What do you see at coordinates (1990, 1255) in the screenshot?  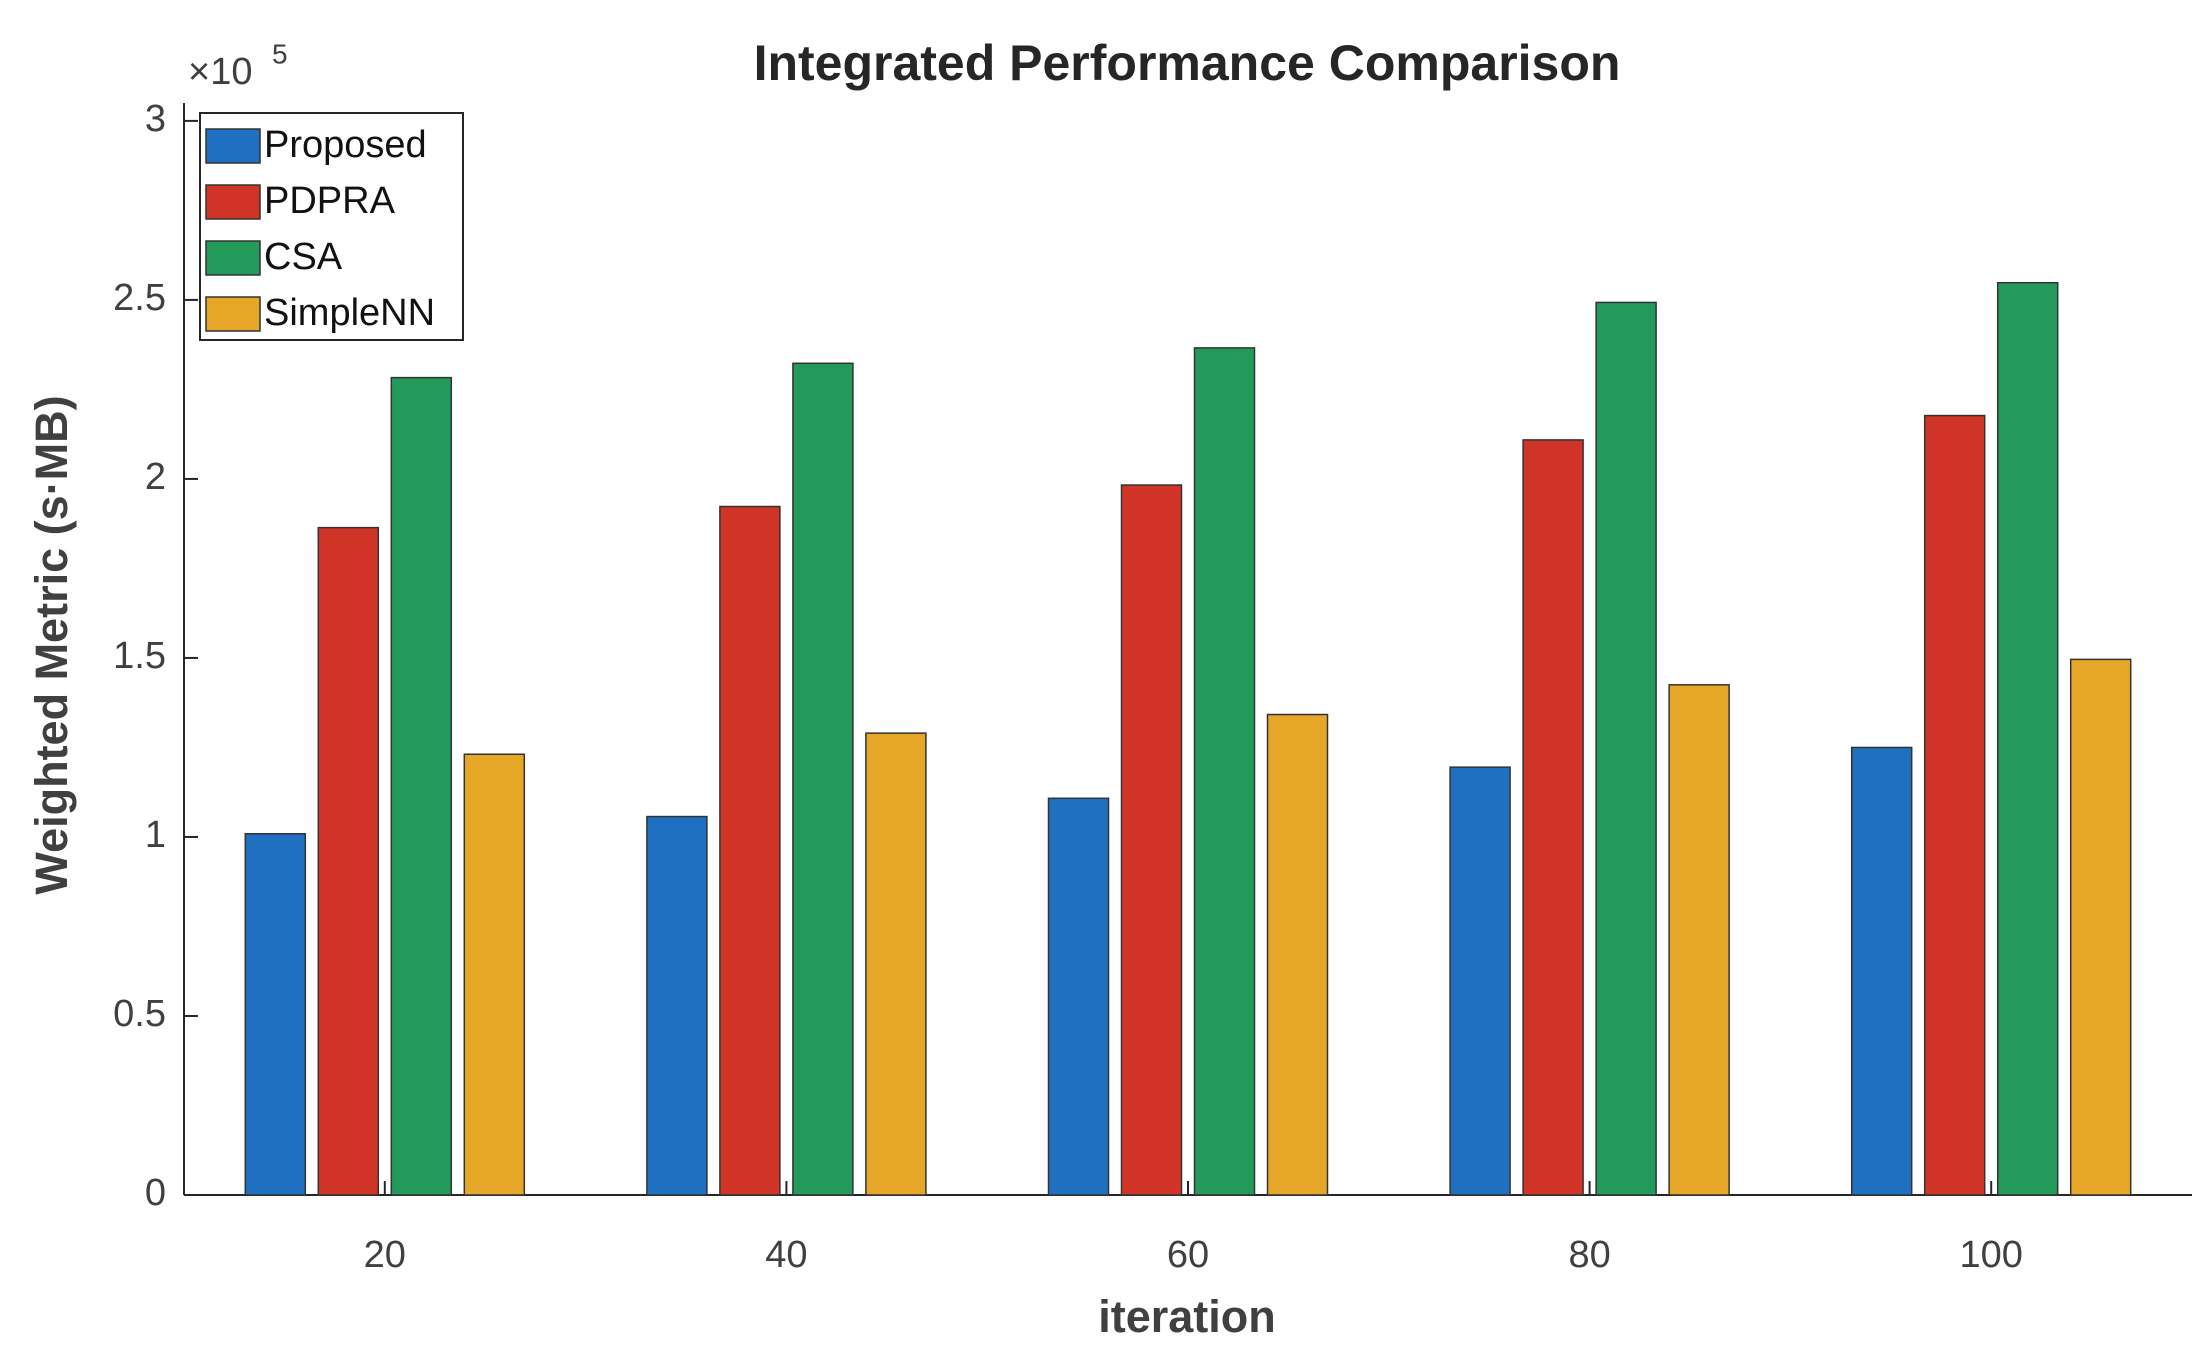 I see `x-tick-label: 100` at bounding box center [1990, 1255].